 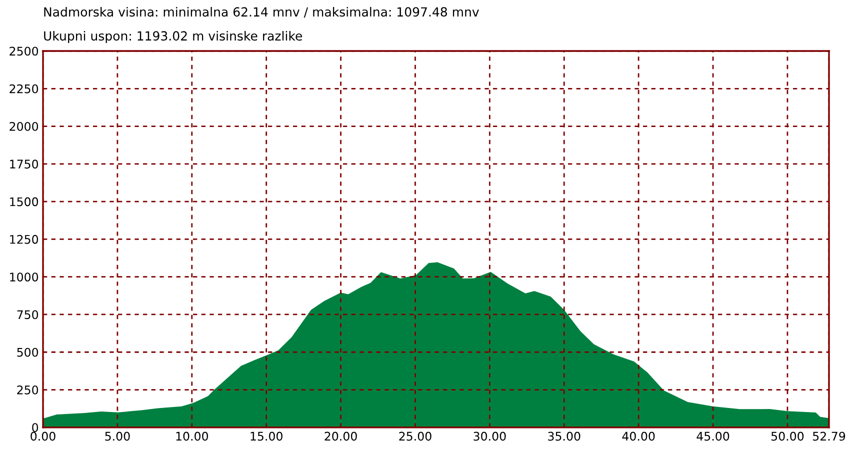 What do you see at coordinates (24, 89) in the screenshot?
I see `y-tick-label: 2250` at bounding box center [24, 89].